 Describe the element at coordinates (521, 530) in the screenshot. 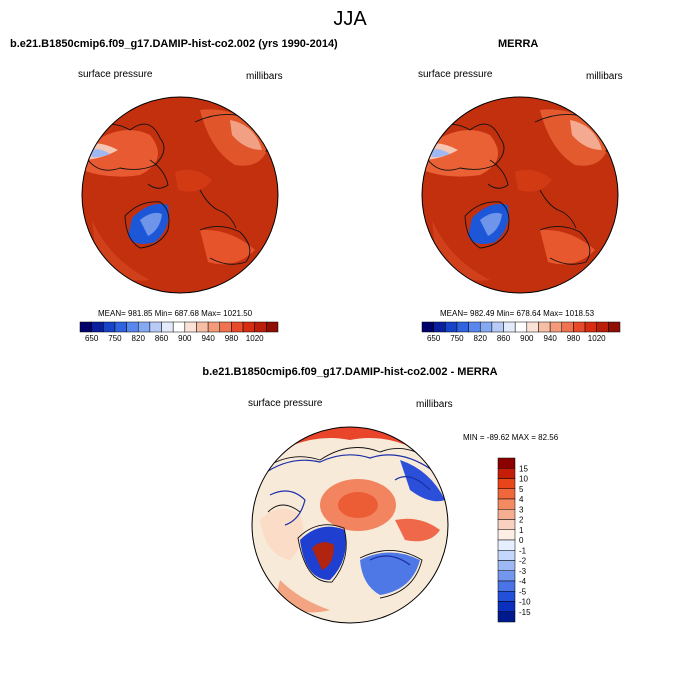

I see `colorbar-difference-tick-label: 1` at that location.